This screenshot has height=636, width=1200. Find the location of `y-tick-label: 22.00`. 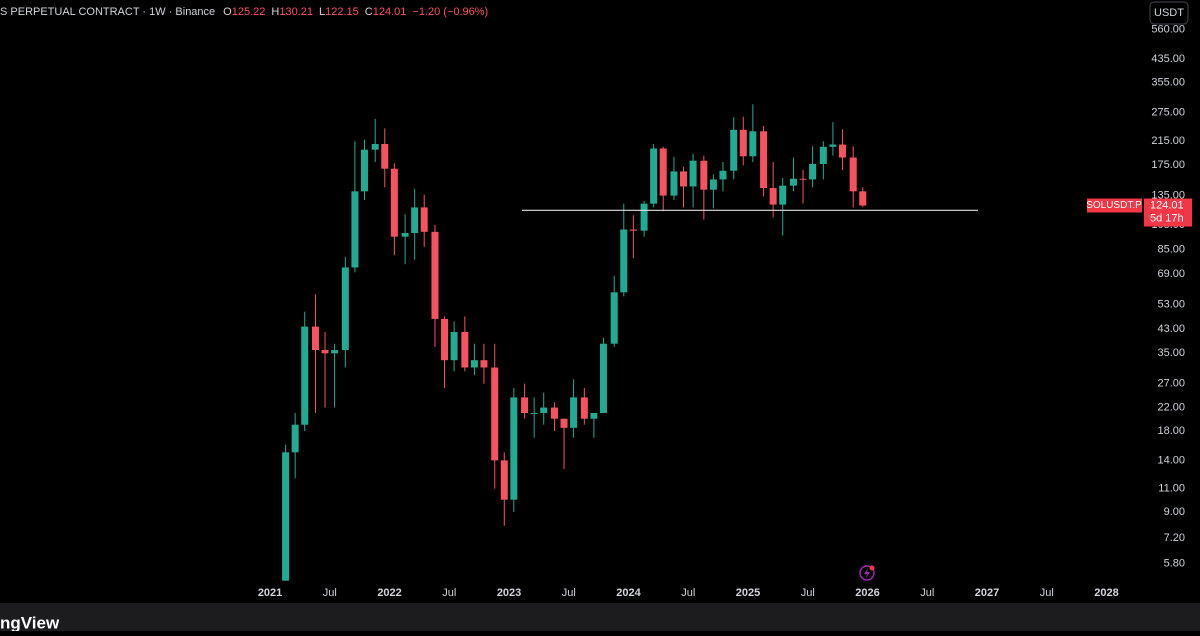

y-tick-label: 22.00 is located at coordinates (1171, 407).